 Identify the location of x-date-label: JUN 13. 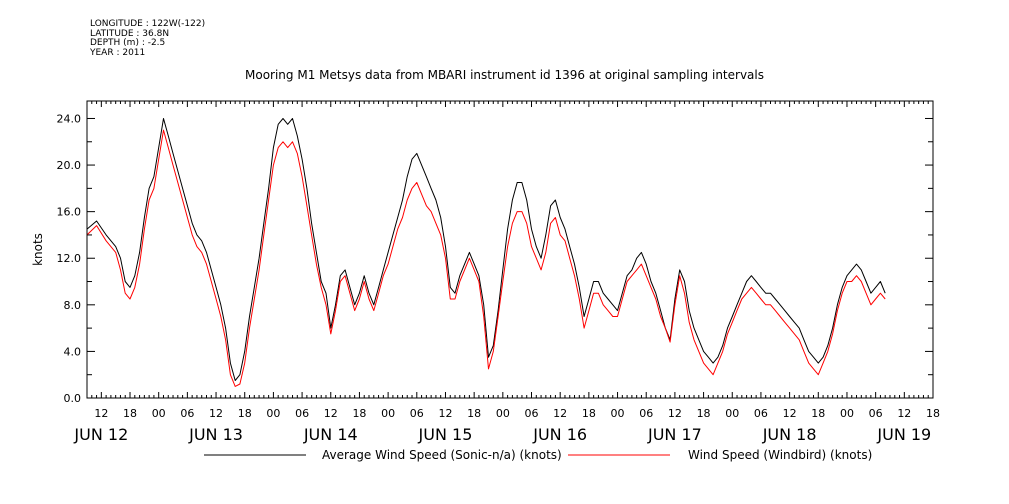
(215, 434).